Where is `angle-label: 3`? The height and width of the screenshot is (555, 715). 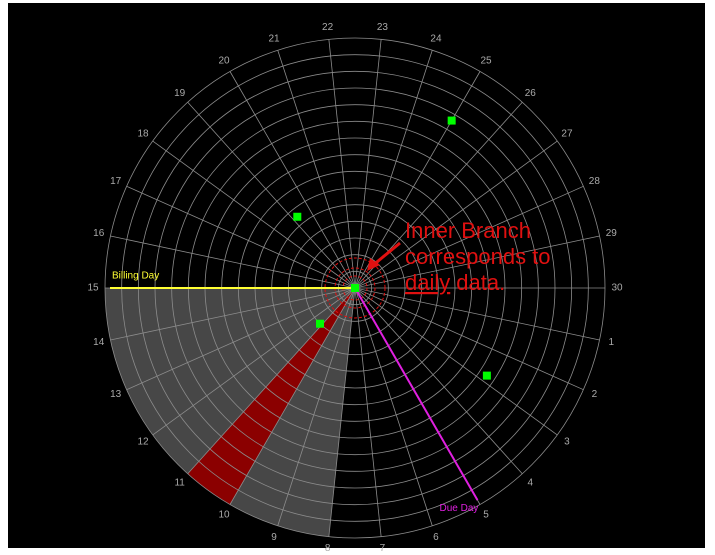
angle-label: 3 is located at coordinates (567, 442).